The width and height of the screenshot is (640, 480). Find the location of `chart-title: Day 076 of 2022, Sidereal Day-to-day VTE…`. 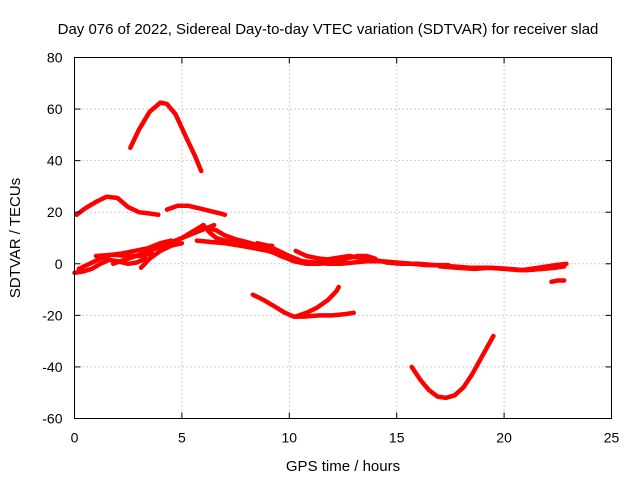

chart-title: Day 076 of 2022, Sidereal Day-to-day VTE… is located at coordinates (328, 29).